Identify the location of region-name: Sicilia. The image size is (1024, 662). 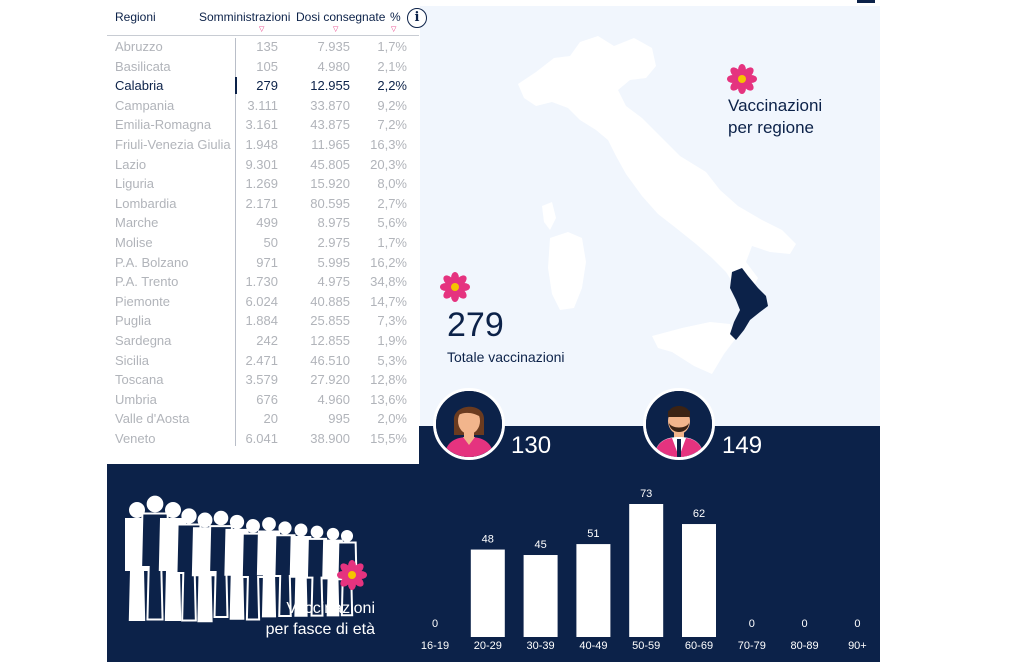
(132, 360).